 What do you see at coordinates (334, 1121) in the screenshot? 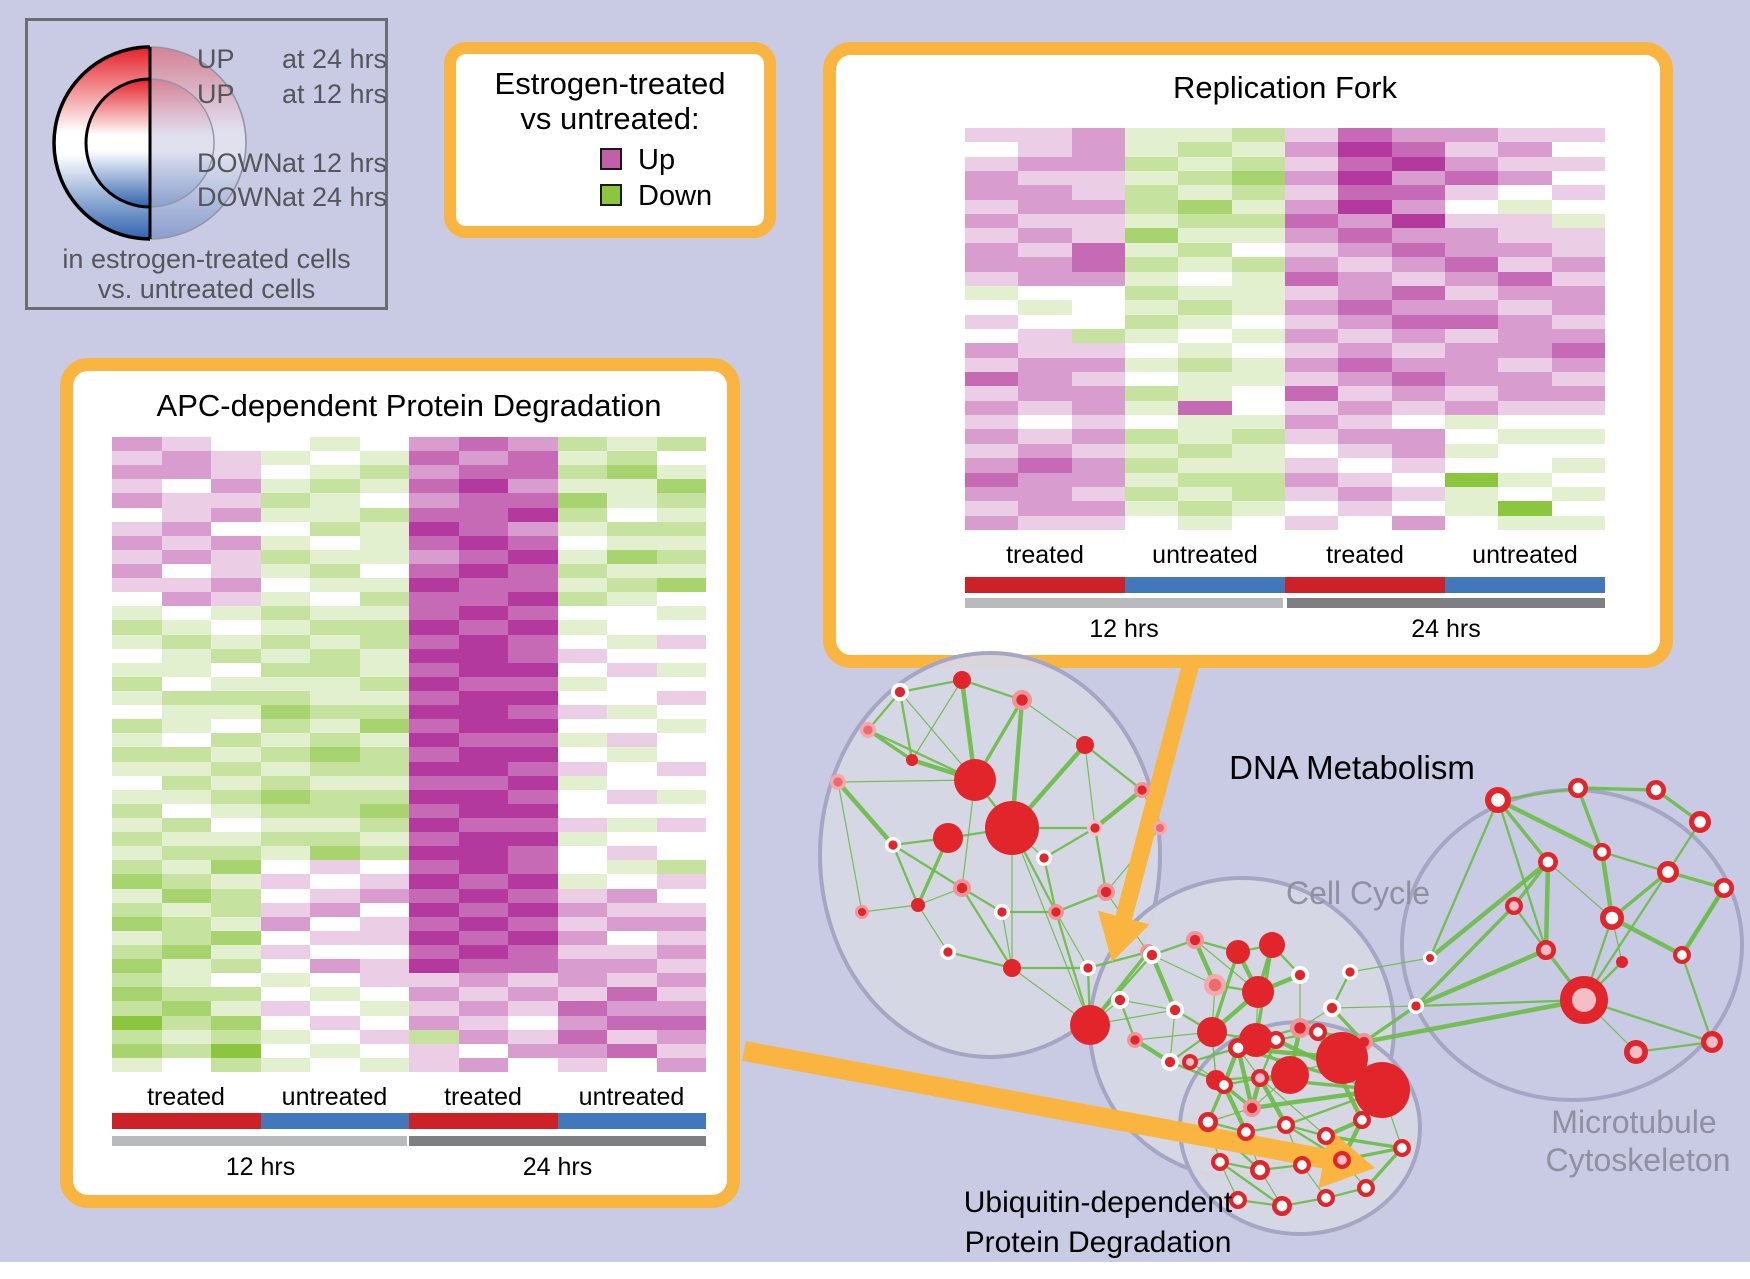
I see `untreated-bar` at bounding box center [334, 1121].